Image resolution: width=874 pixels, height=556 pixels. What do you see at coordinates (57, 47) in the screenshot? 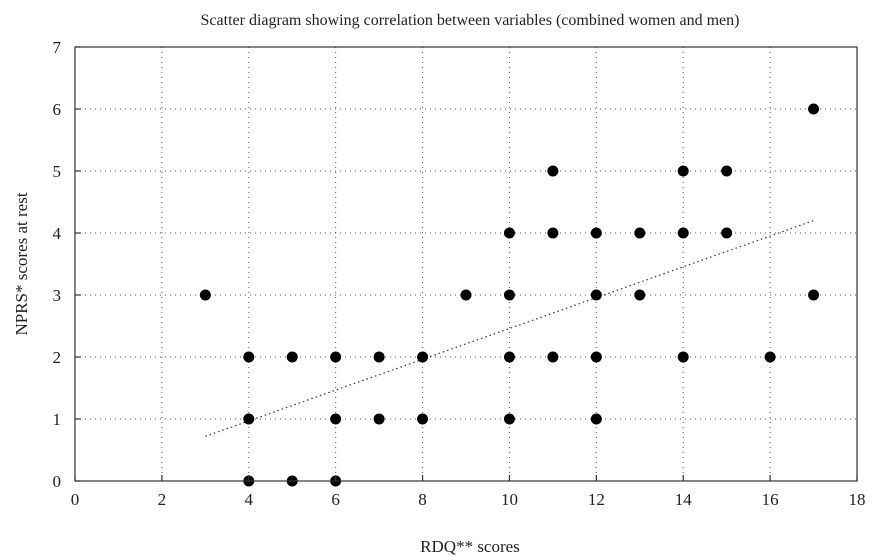
I see `y-tick-label: 7` at bounding box center [57, 47].